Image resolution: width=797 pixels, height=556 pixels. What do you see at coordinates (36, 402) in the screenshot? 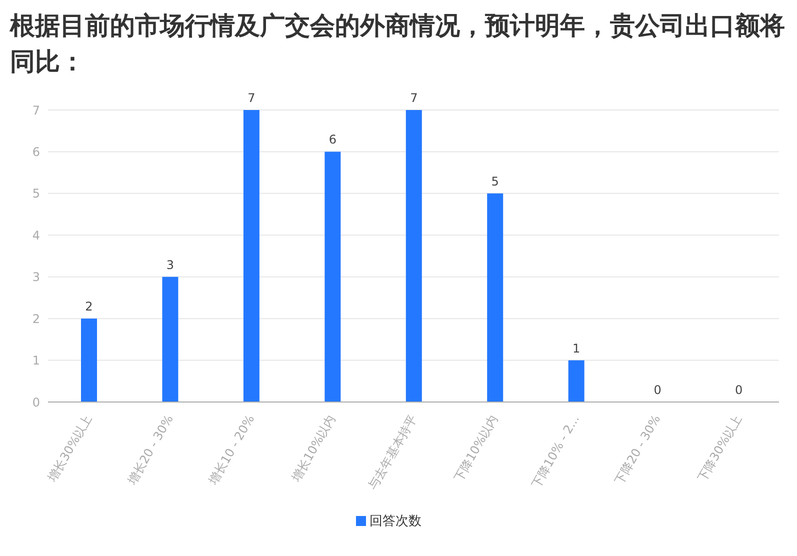
I see `y-tick-label: 0` at bounding box center [36, 402].